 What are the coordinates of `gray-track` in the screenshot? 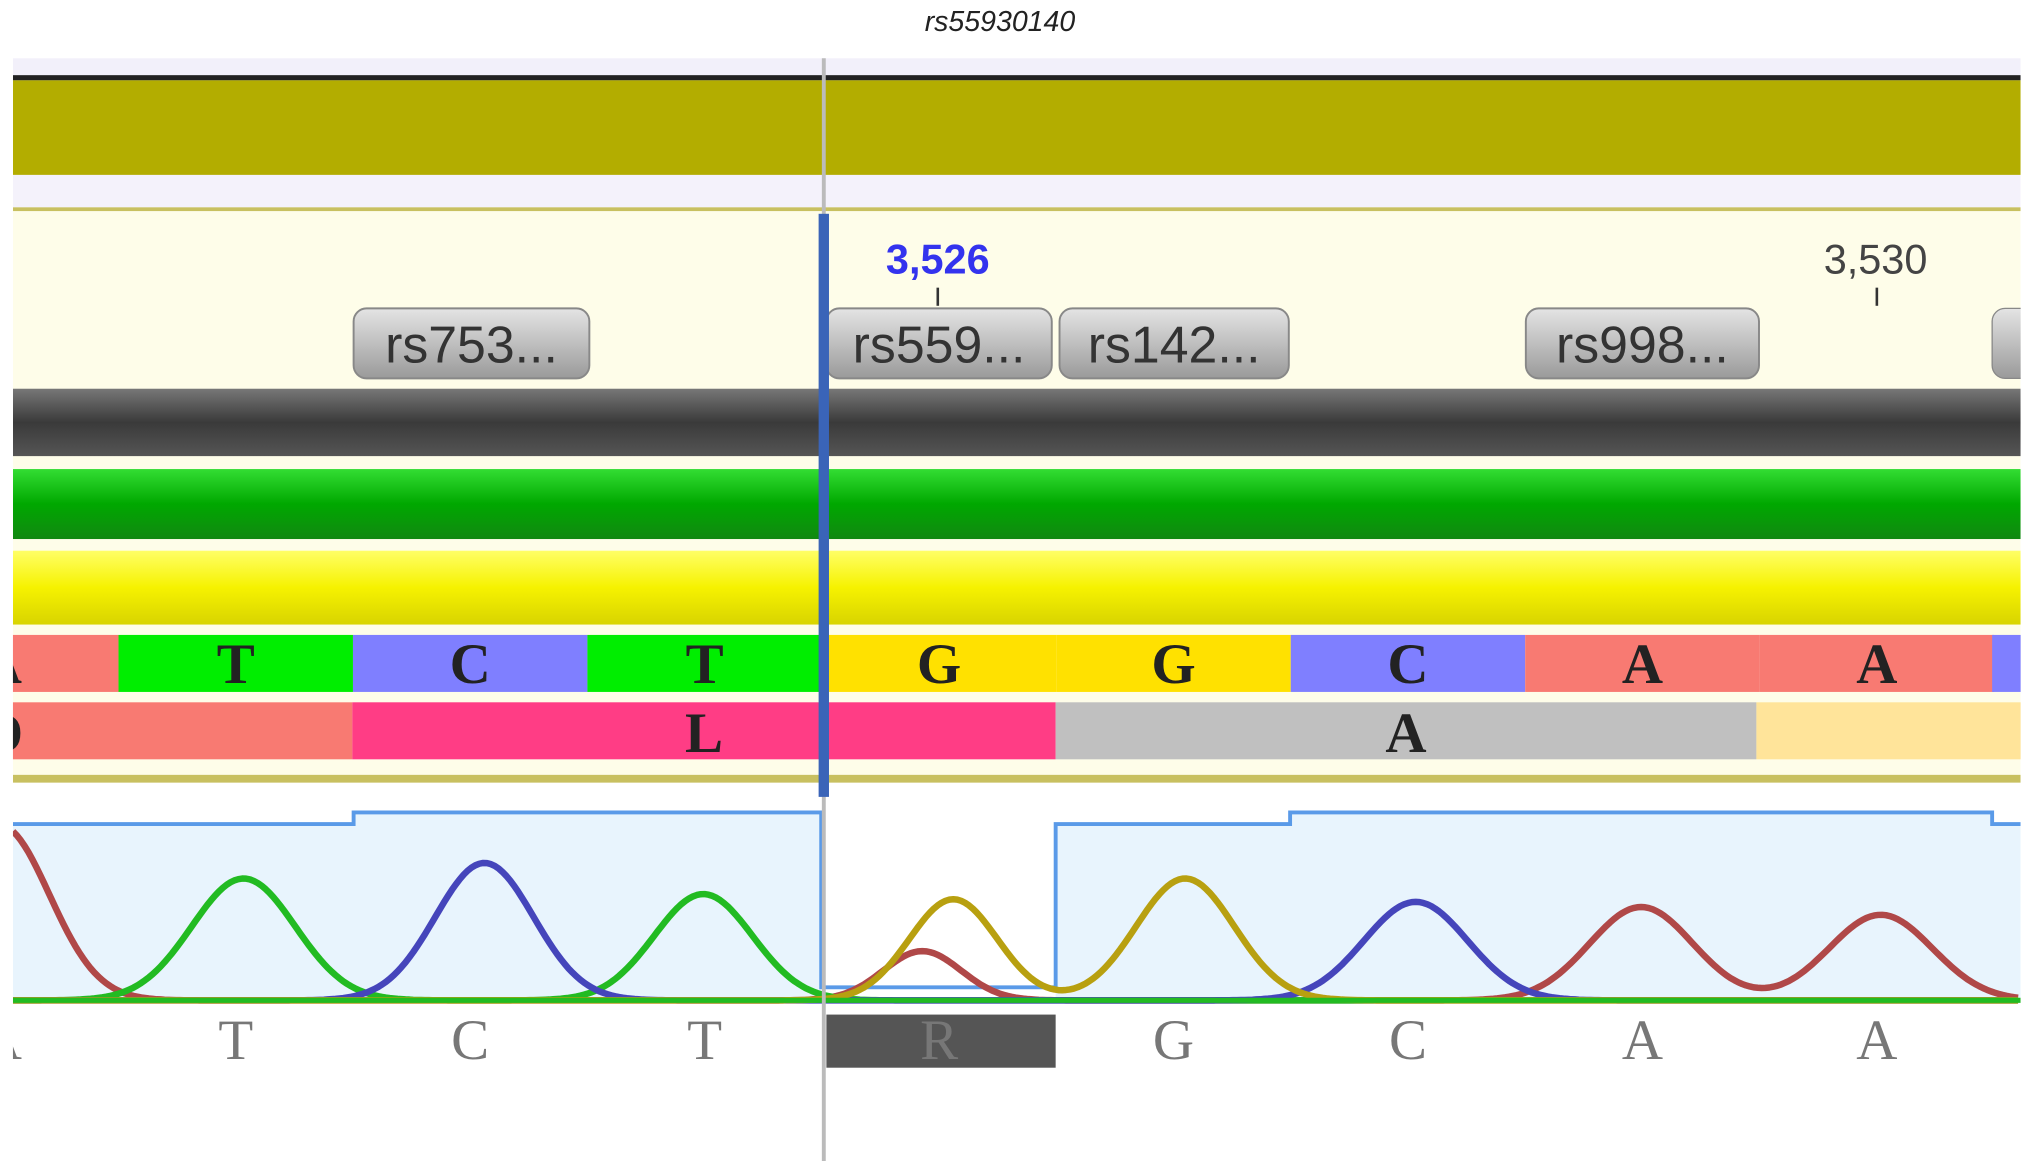 It's located at (1016, 422).